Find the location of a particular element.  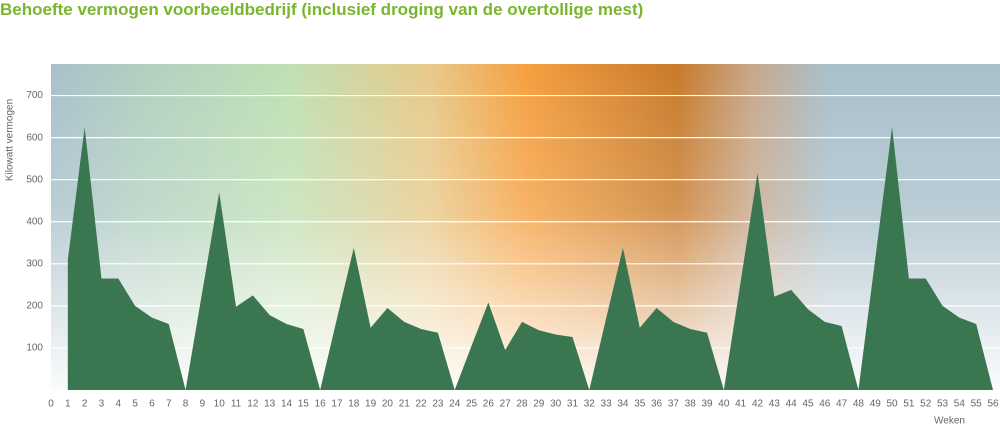

x-tick-label: 5 is located at coordinates (135, 404).